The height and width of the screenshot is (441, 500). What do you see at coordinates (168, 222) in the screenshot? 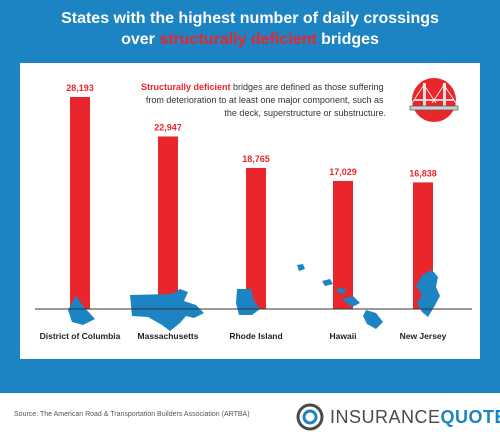
I see `bar-massachusetts` at bounding box center [168, 222].